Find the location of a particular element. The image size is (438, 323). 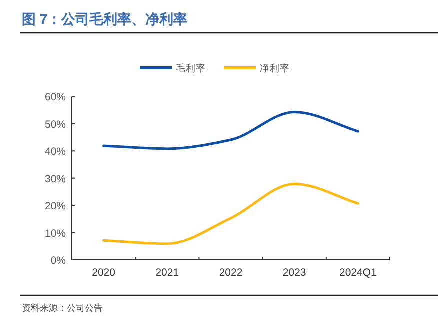

x-tick-label: 2023 is located at coordinates (294, 273).